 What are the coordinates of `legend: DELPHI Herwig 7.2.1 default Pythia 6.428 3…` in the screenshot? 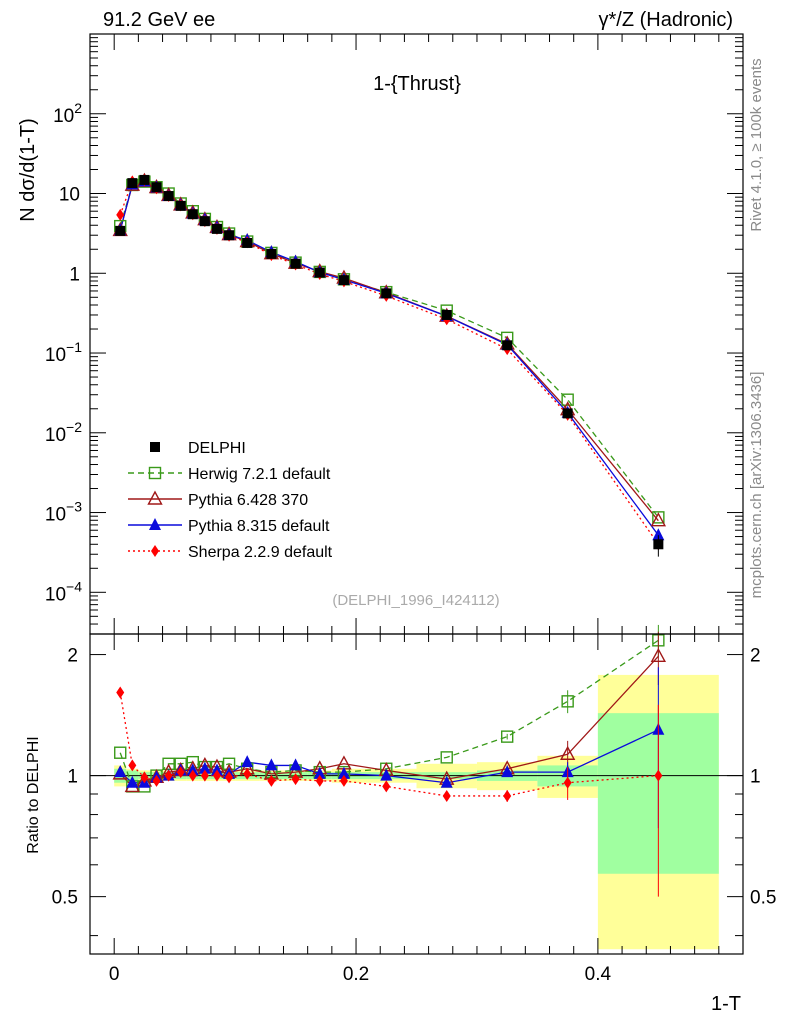 It's located at (230, 500).